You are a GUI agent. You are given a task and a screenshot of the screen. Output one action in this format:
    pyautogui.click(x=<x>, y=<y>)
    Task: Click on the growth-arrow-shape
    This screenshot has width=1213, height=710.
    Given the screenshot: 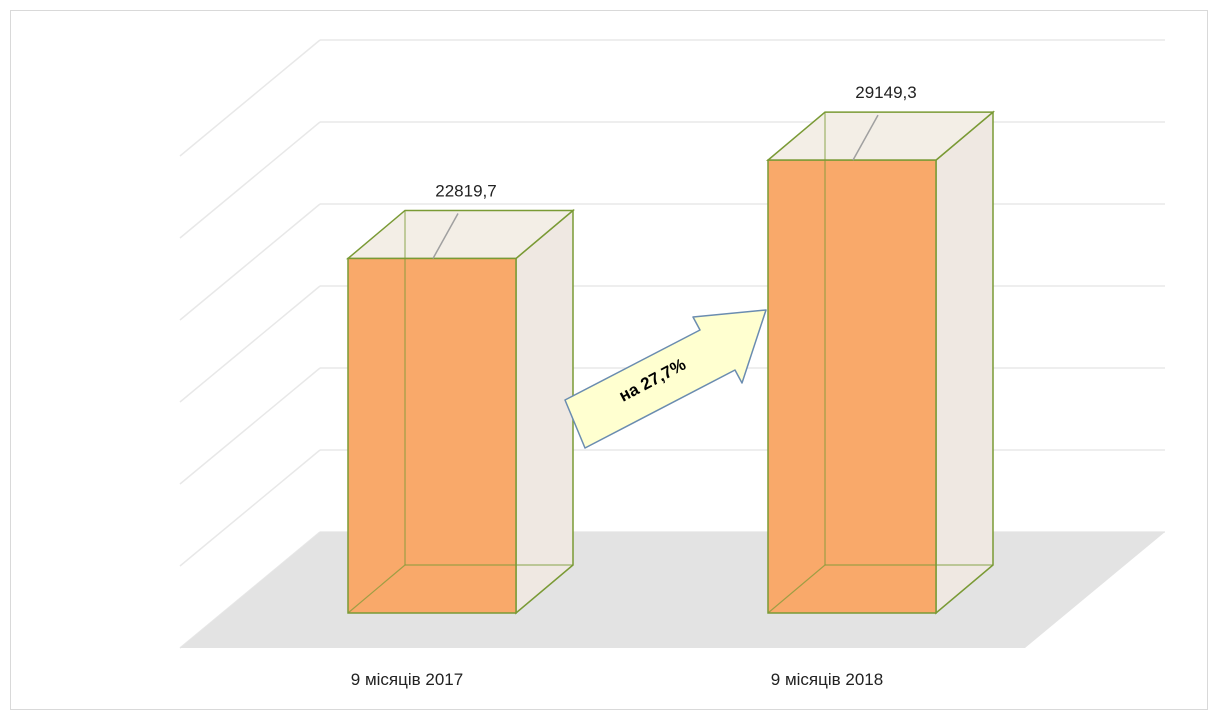 What is the action you would take?
    pyautogui.click(x=665, y=379)
    